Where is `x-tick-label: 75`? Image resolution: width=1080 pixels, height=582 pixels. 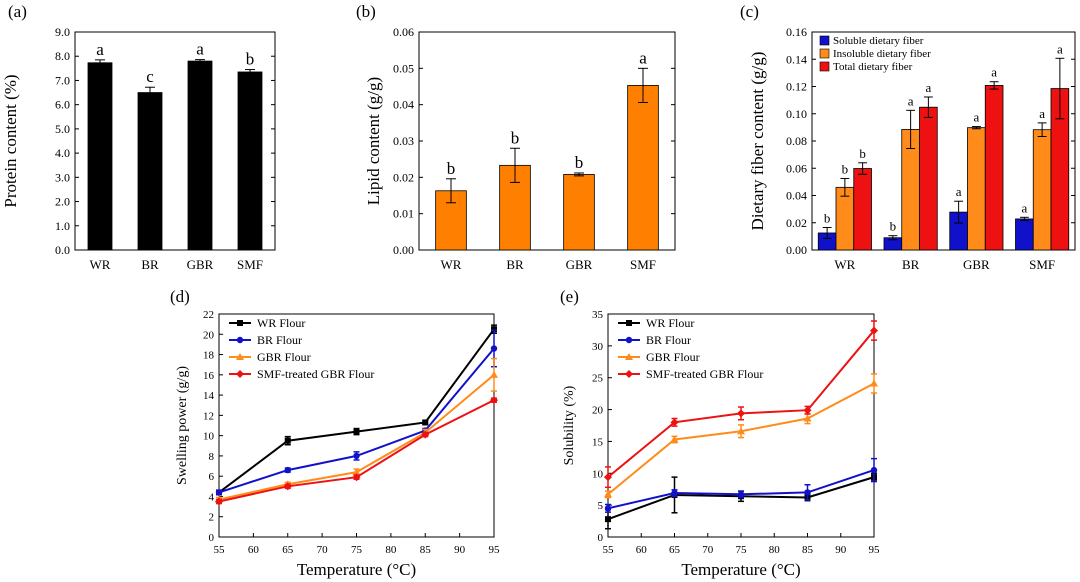 x-tick-label: 75 is located at coordinates (357, 550).